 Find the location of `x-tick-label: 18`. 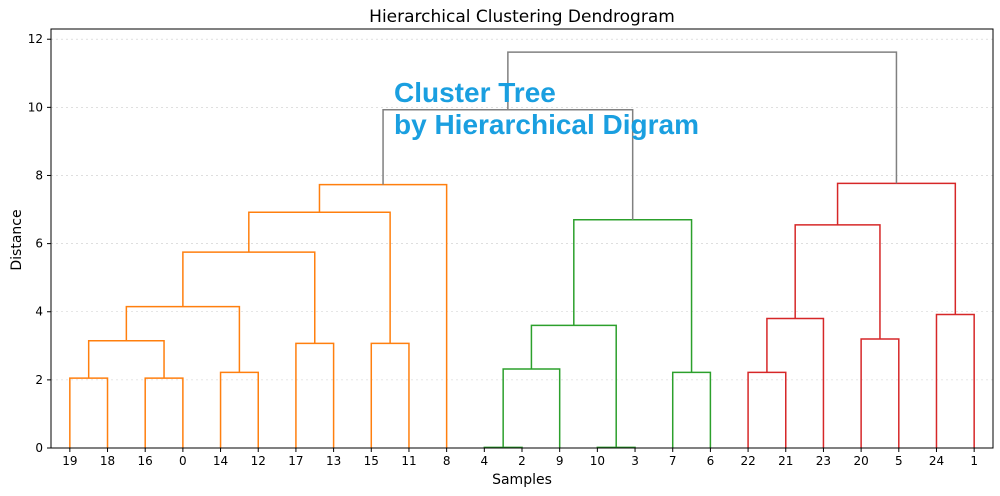

x-tick-label: 18 is located at coordinates (107, 461).